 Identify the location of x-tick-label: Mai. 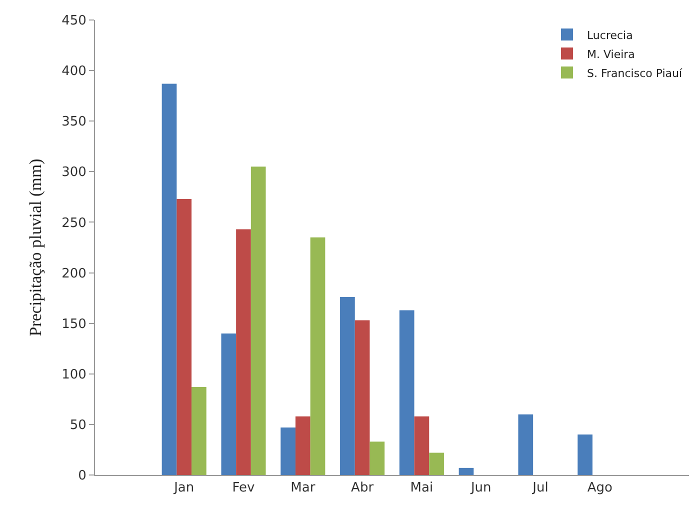
(422, 488).